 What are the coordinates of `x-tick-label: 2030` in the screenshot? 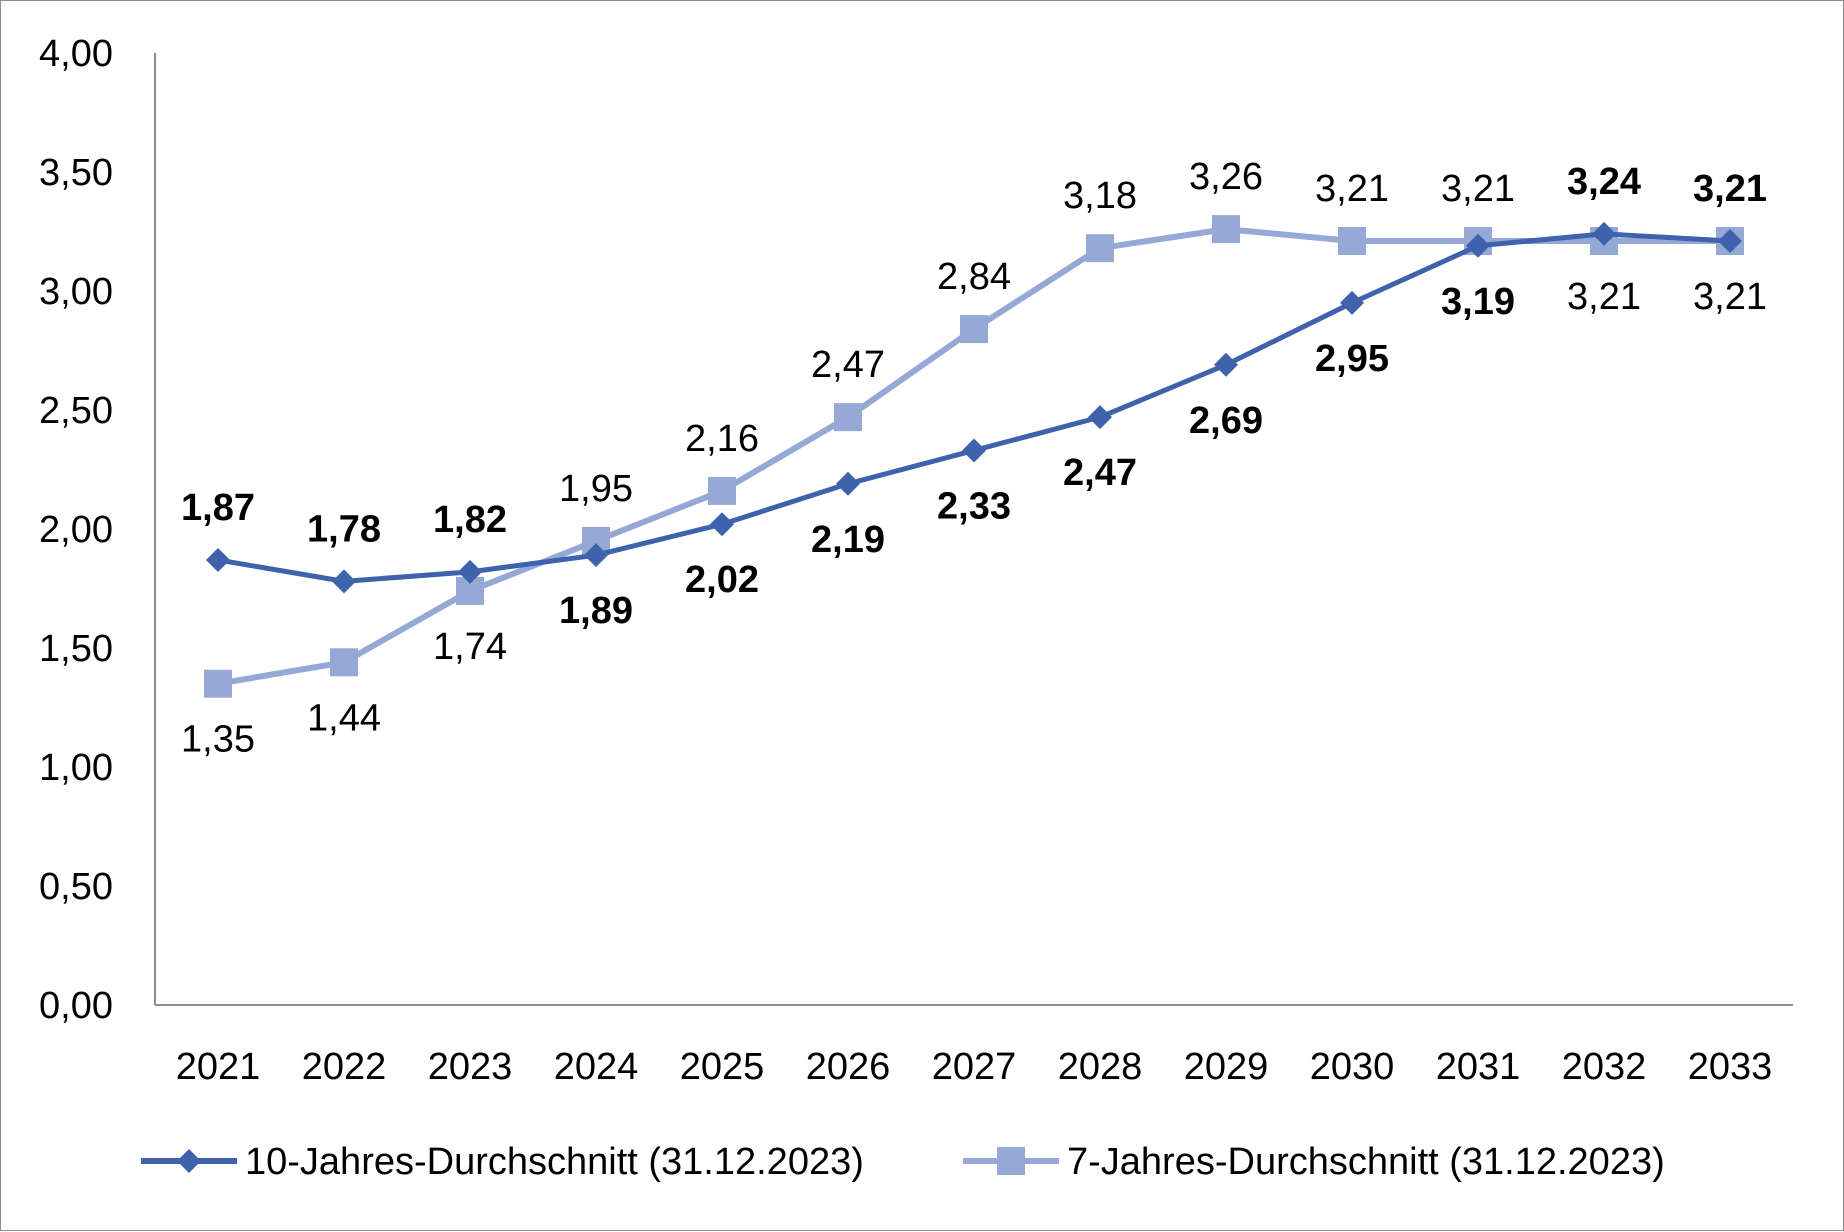 It's located at (1352, 1067).